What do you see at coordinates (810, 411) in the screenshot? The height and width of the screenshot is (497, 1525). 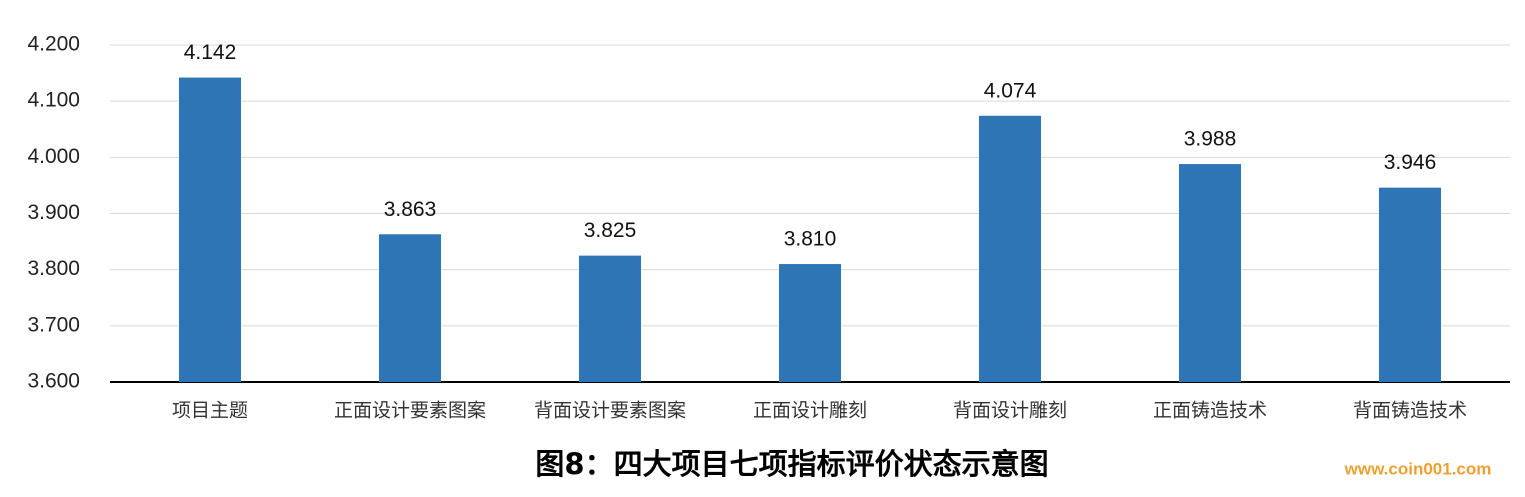 I see `x-tick-label: 正面设计雕刻` at bounding box center [810, 411].